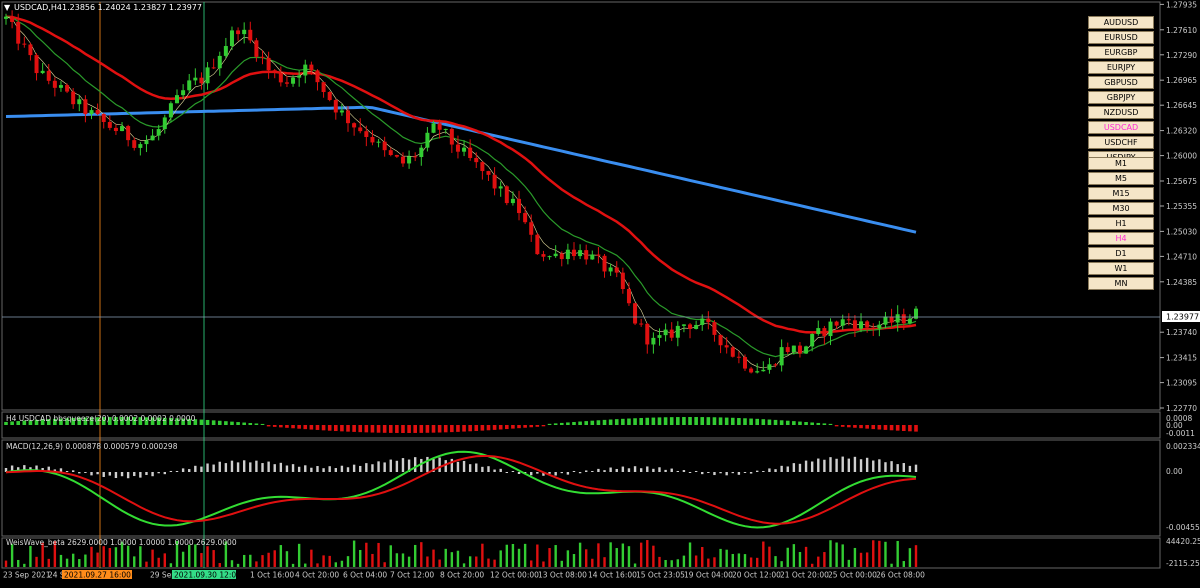  Describe the element at coordinates (1121, 223) in the screenshot. I see `timeframe-button-h1: H1` at that location.